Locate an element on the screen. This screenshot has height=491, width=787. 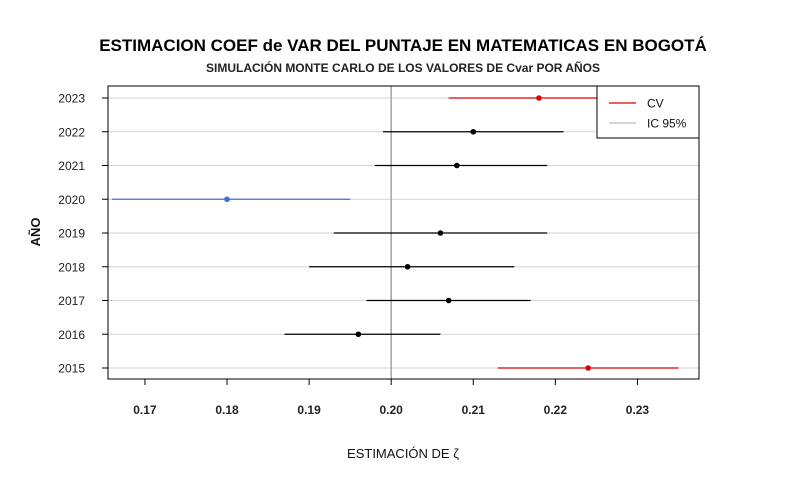
y-tick-label: 2022 is located at coordinates (71, 132).